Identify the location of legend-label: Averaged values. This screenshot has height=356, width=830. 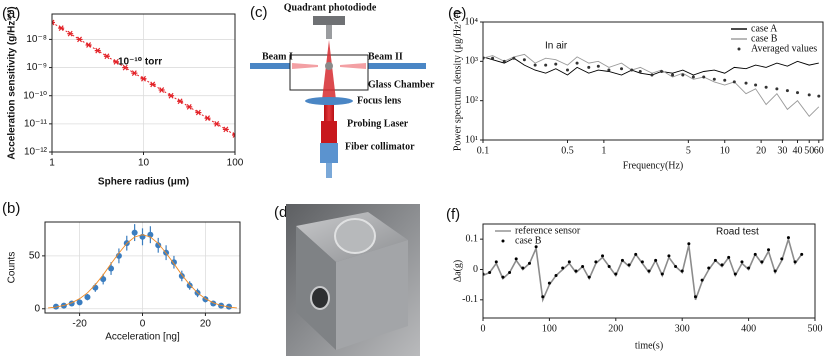
(784, 48).